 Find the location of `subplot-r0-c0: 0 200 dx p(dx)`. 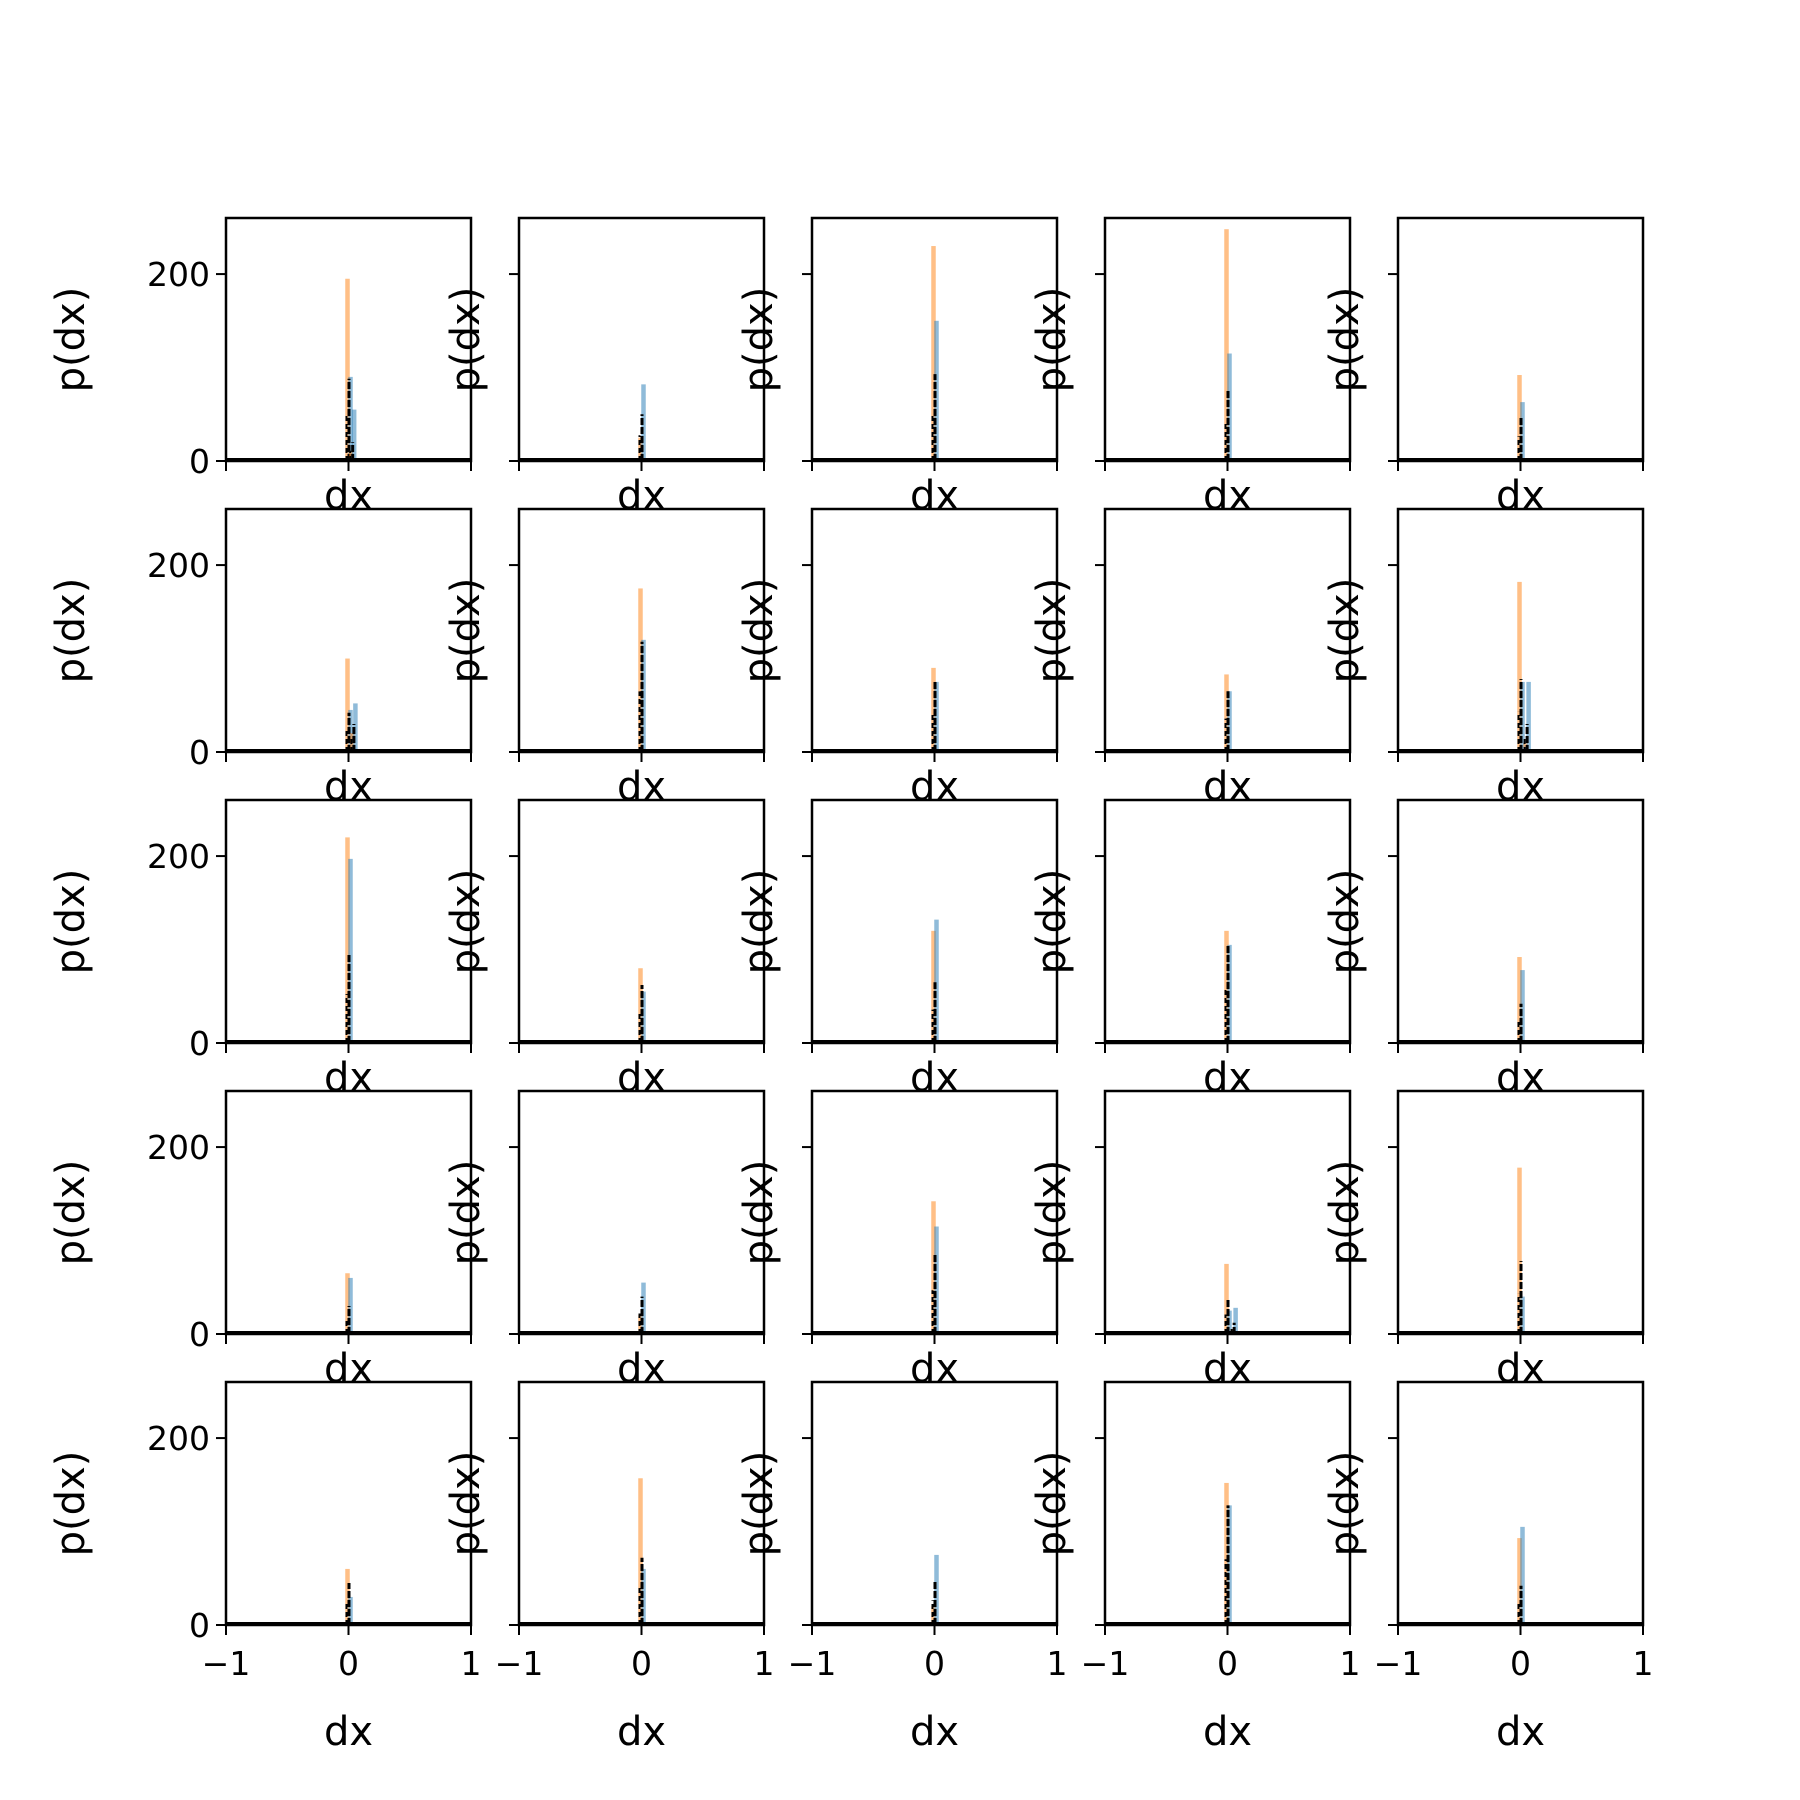

subplot-r0-c0: 0 200 dx p(dx) is located at coordinates (260, 367).